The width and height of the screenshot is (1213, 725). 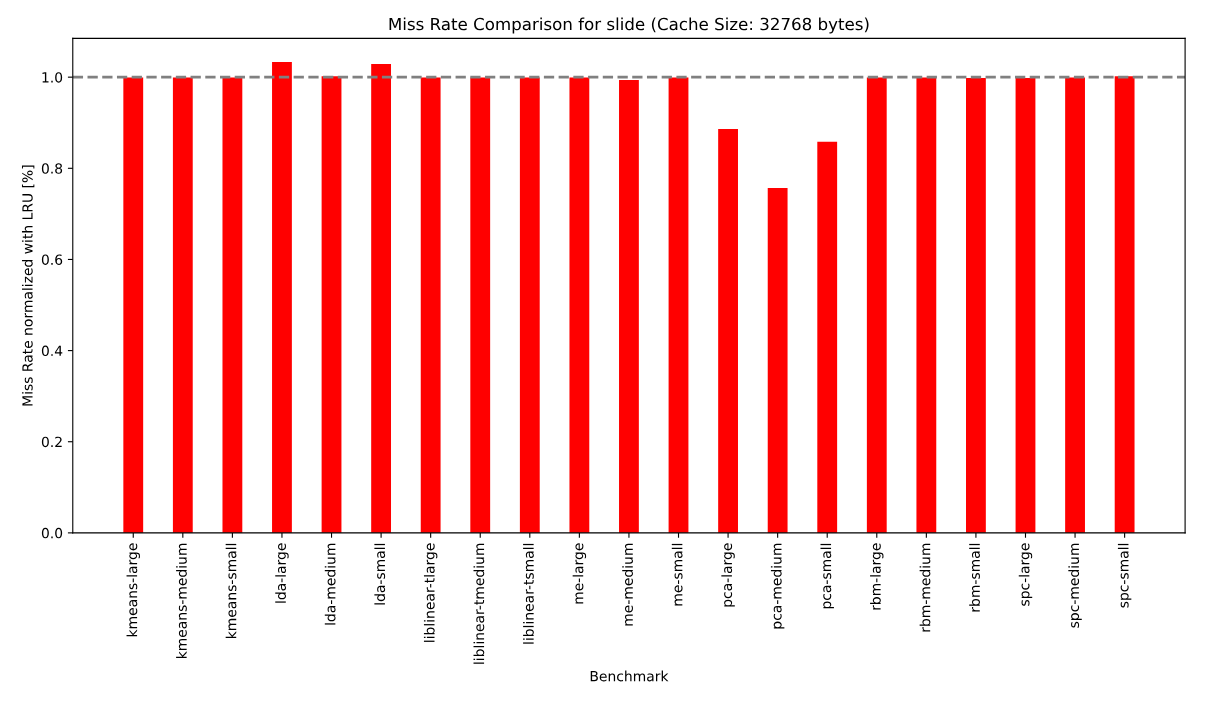 What do you see at coordinates (528, 593) in the screenshot?
I see `x-tick-label: liblinear-tsmall` at bounding box center [528, 593].